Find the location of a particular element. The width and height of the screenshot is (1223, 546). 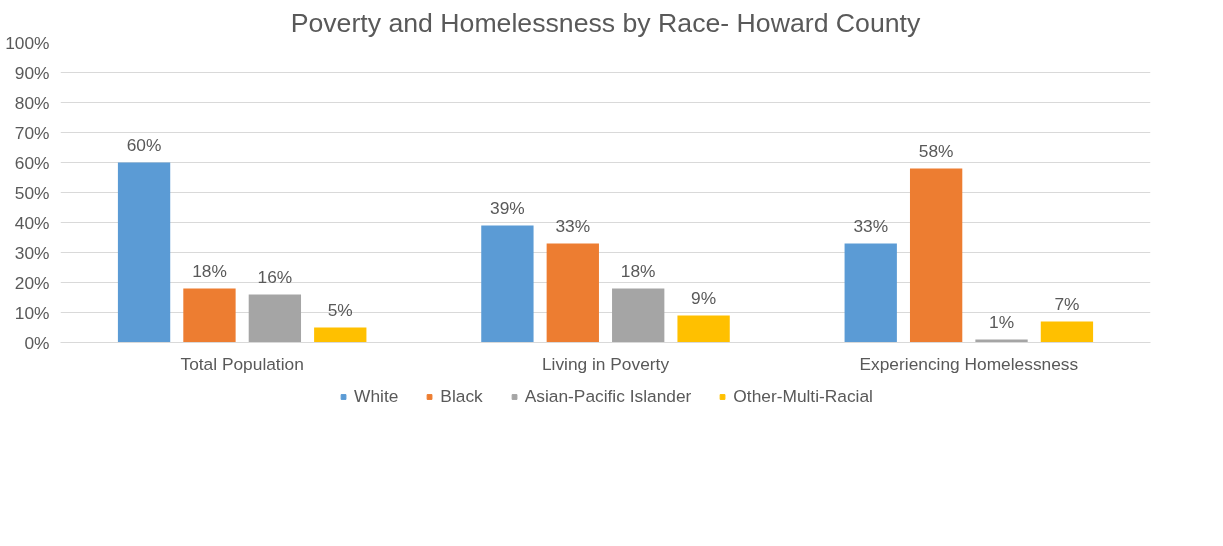

y-tick-label: 80% is located at coordinates (32, 102).